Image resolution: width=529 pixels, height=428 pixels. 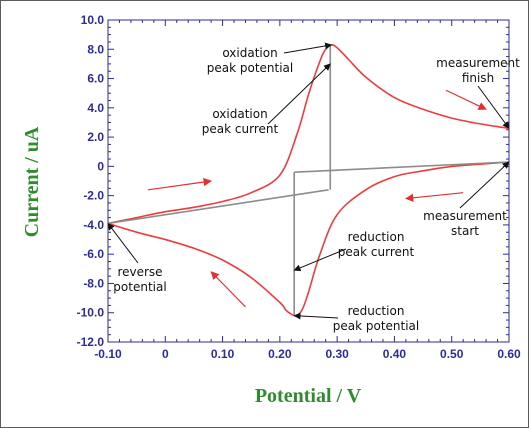 What do you see at coordinates (93, 196) in the screenshot?
I see `y-tick-label: -2.0` at bounding box center [93, 196].